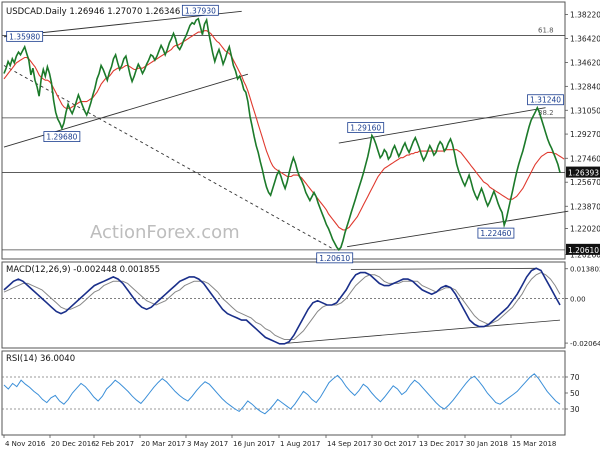 This screenshot has width=600, height=450. What do you see at coordinates (207, 444) in the screenshot?
I see `x-tick-label: 3 May 2017` at bounding box center [207, 444].